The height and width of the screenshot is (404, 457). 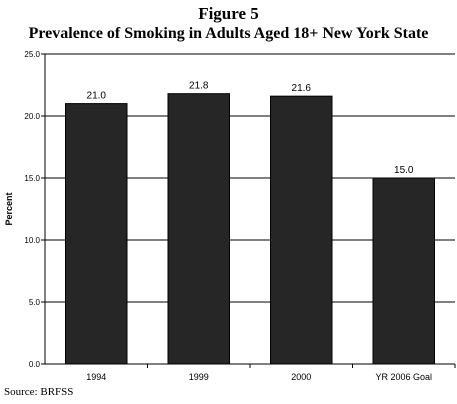 I want to click on x-tick-label: 1999, so click(x=199, y=377).